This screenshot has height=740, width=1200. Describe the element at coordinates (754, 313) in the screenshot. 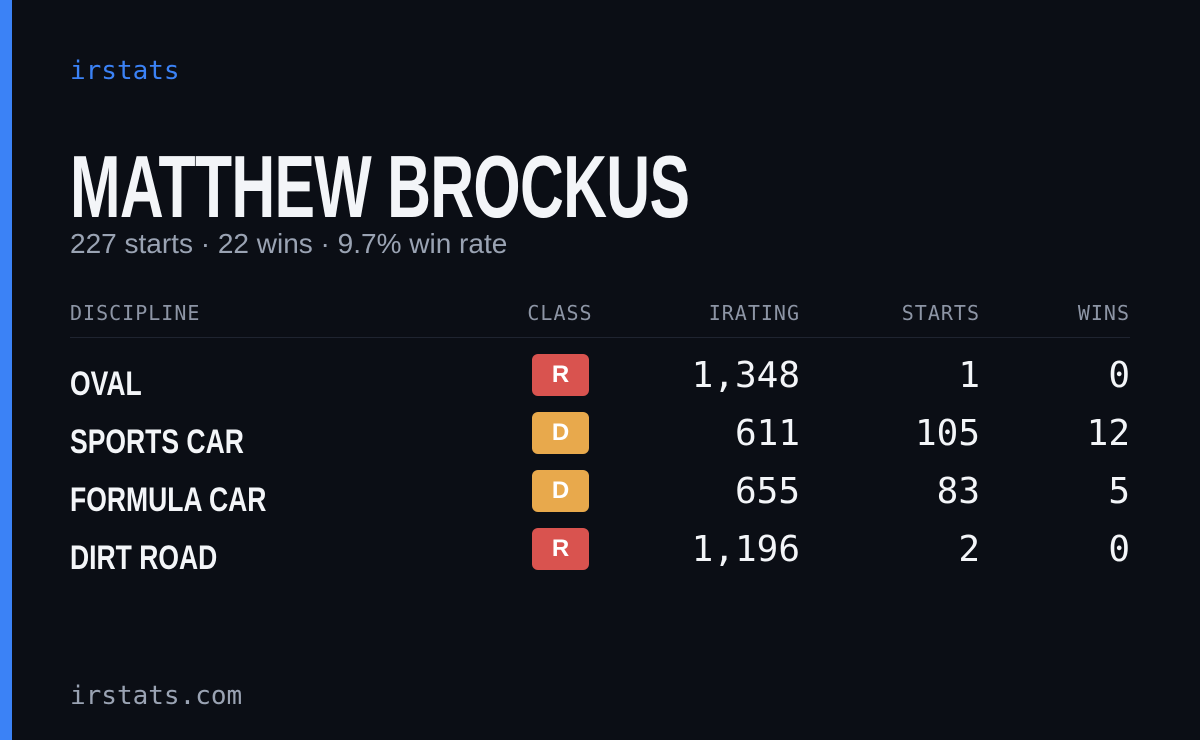

I see `column-header: IRATING` at that location.